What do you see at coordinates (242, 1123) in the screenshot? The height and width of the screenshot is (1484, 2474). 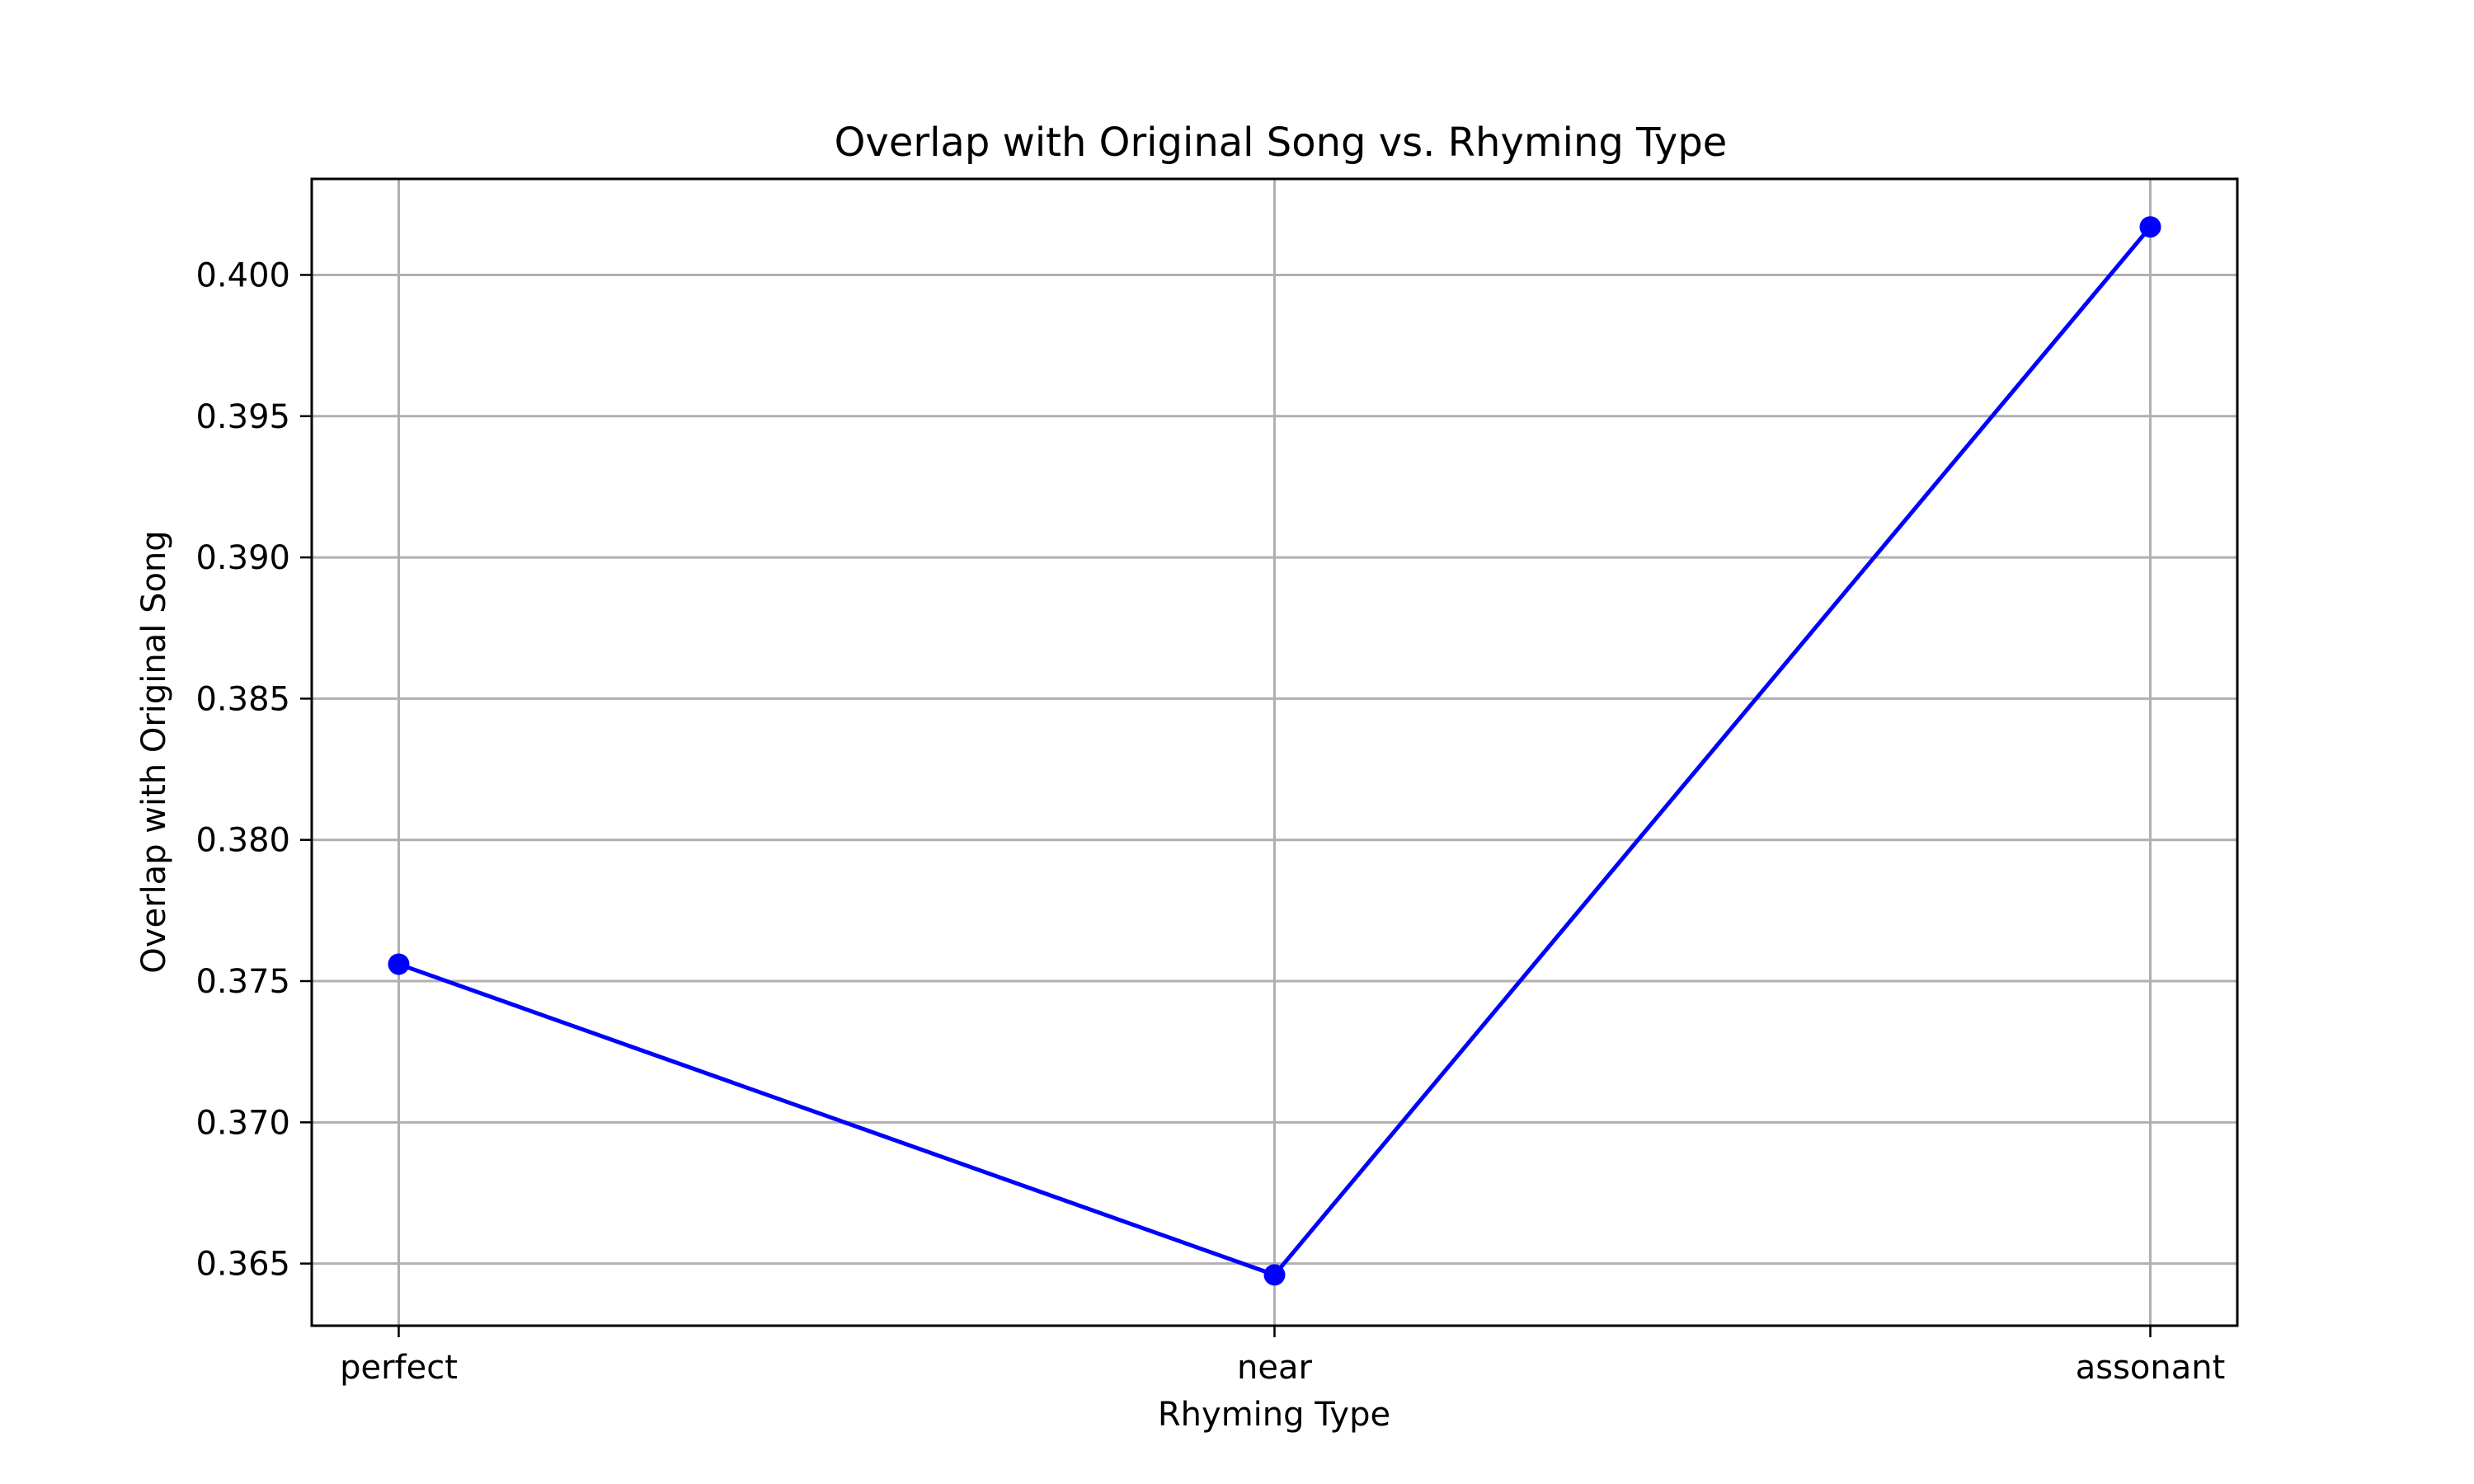 I see `y-tick-label: 0.370` at bounding box center [242, 1123].